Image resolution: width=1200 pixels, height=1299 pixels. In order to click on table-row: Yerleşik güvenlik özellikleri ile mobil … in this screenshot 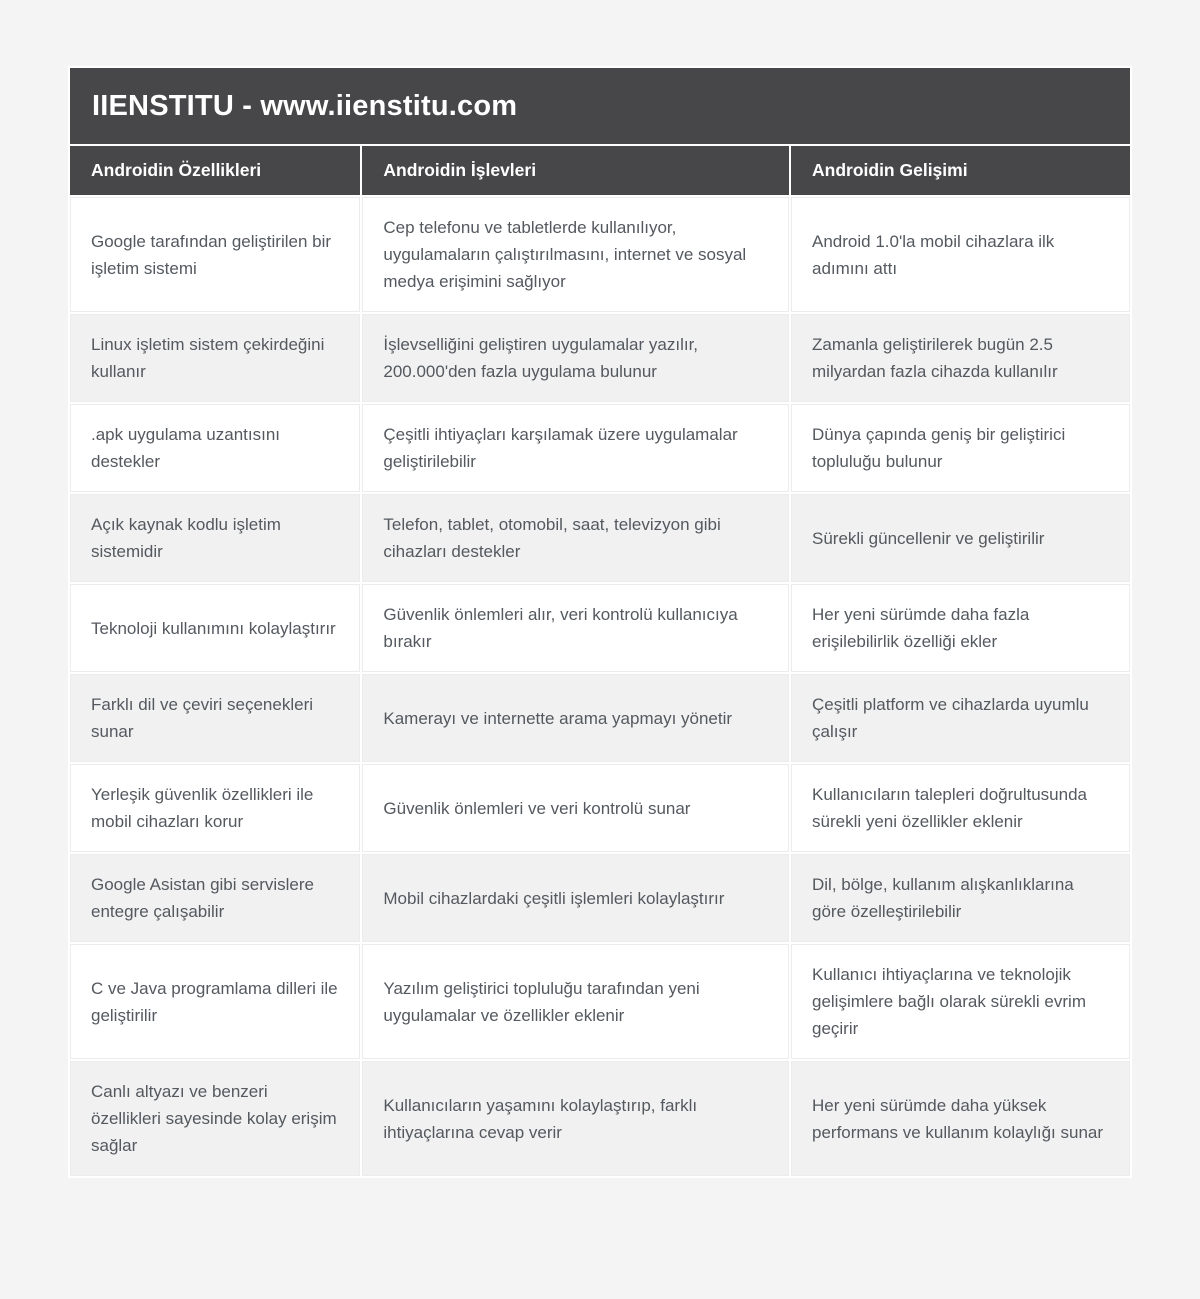, I will do `click(600, 808)`.